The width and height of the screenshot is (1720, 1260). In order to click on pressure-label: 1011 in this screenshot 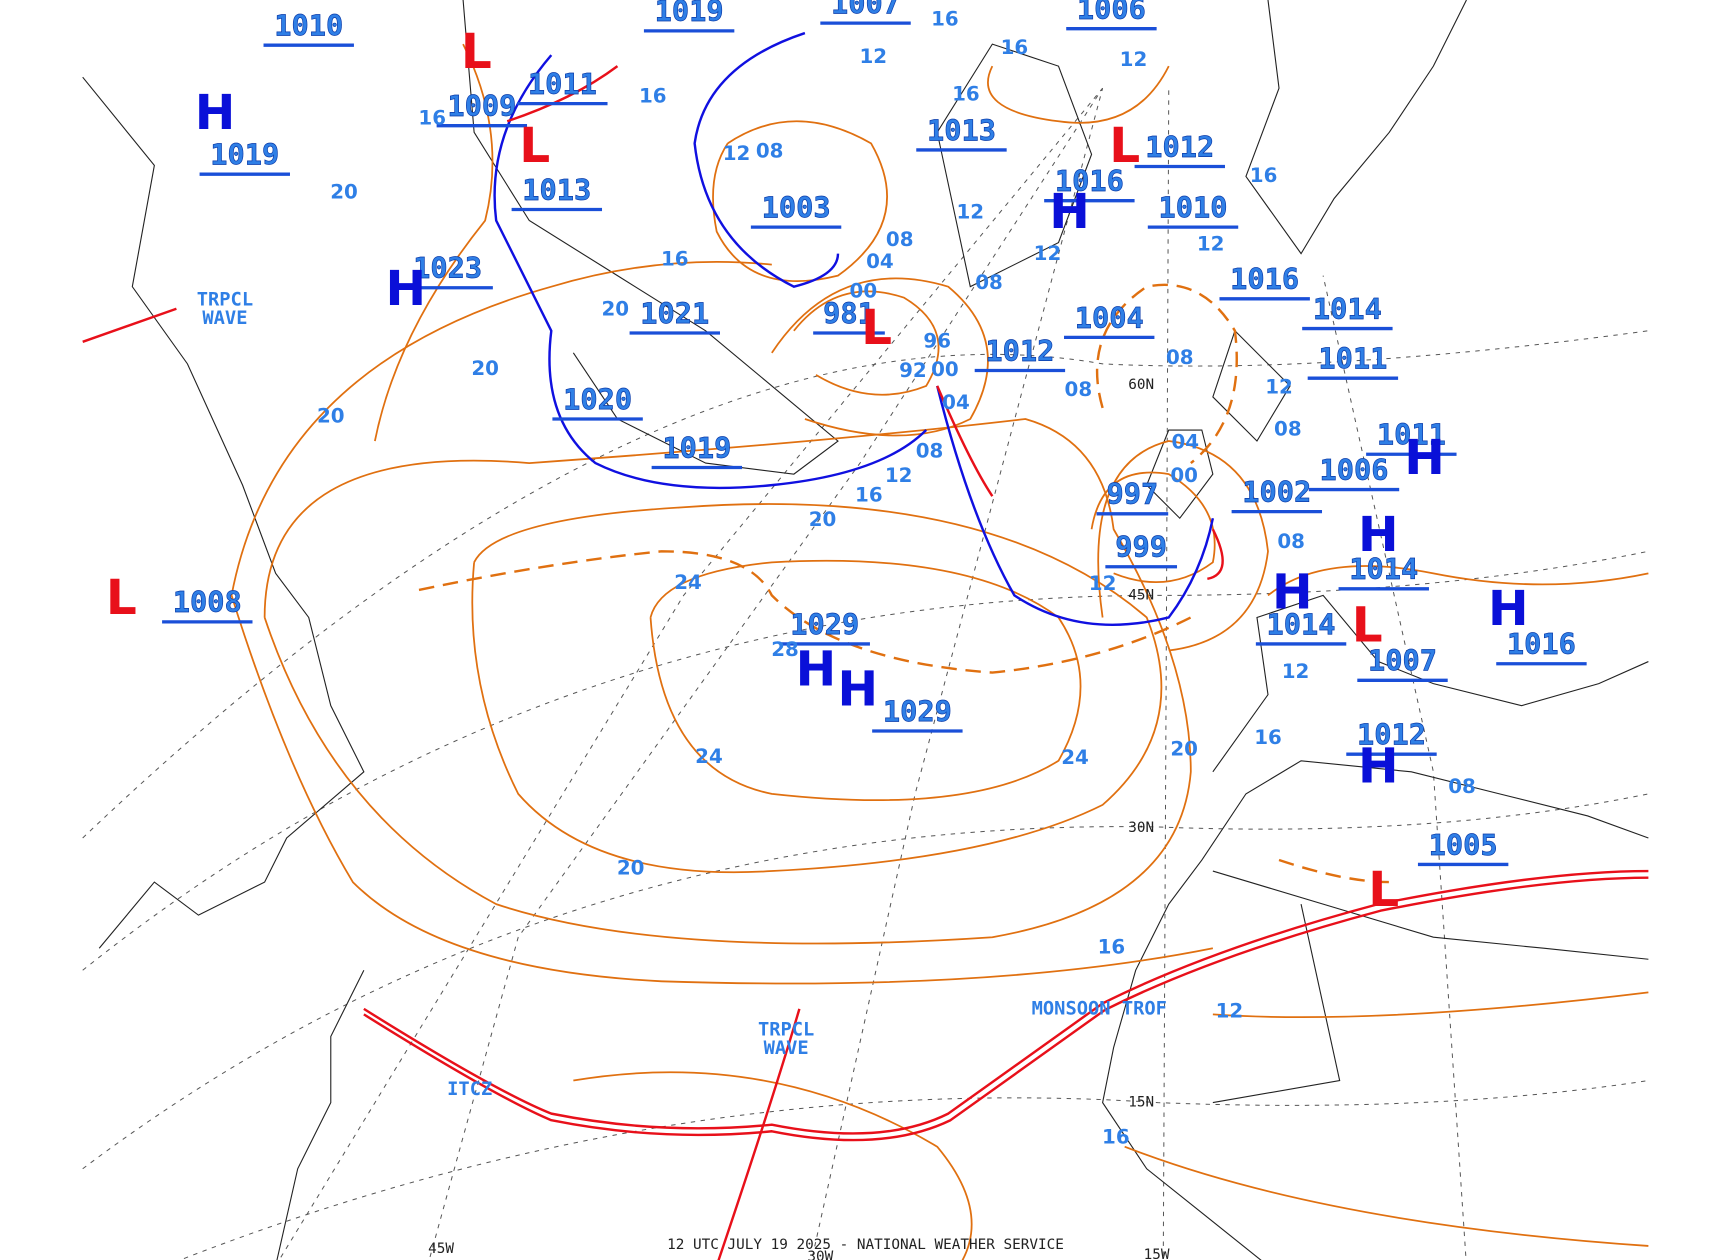, I will do `click(1411, 435)`.